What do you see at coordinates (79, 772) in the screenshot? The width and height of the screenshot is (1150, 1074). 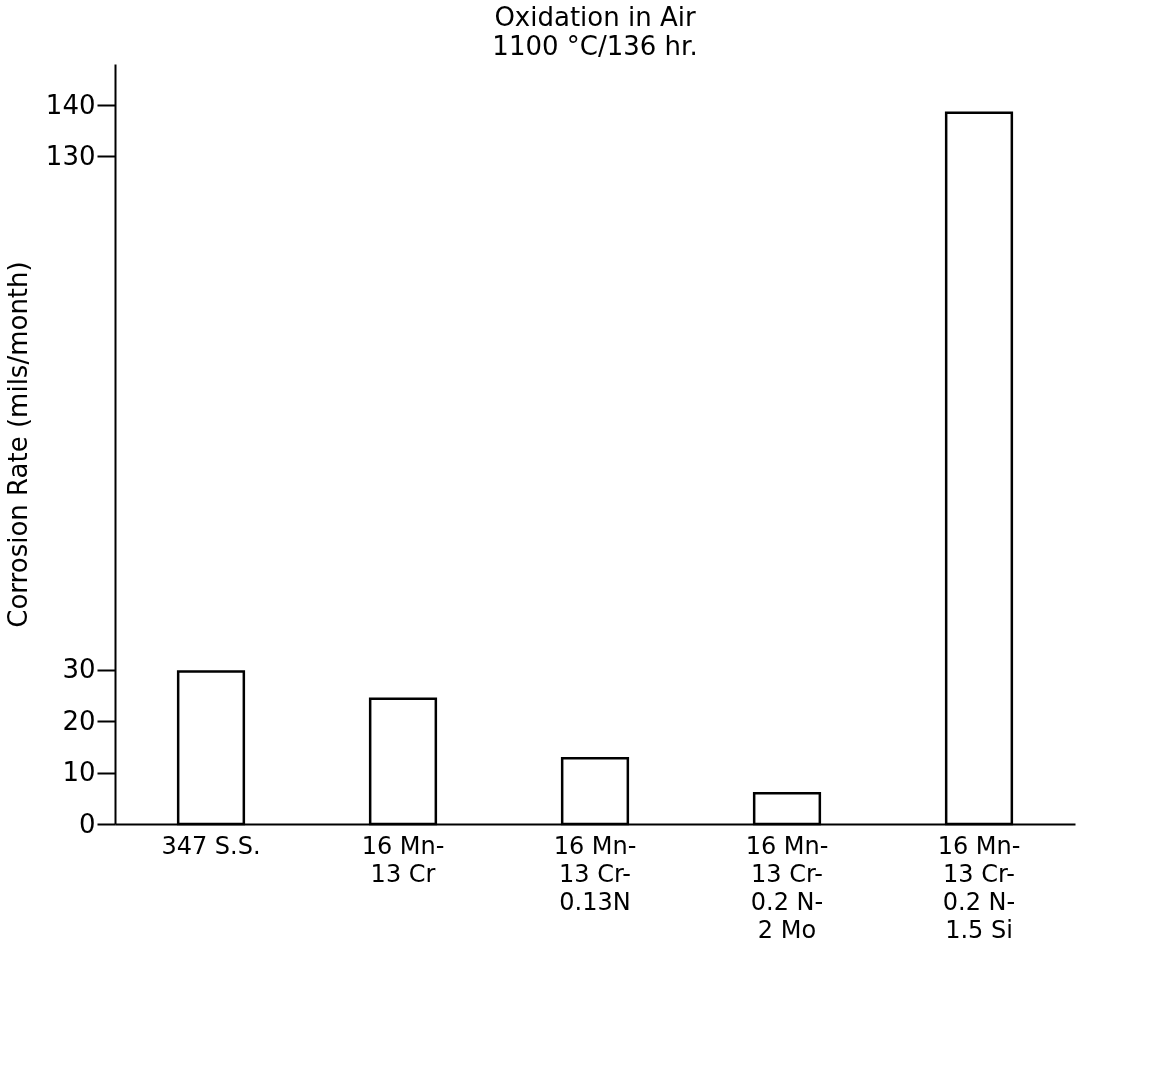 I see `y-tick-label: 10` at bounding box center [79, 772].